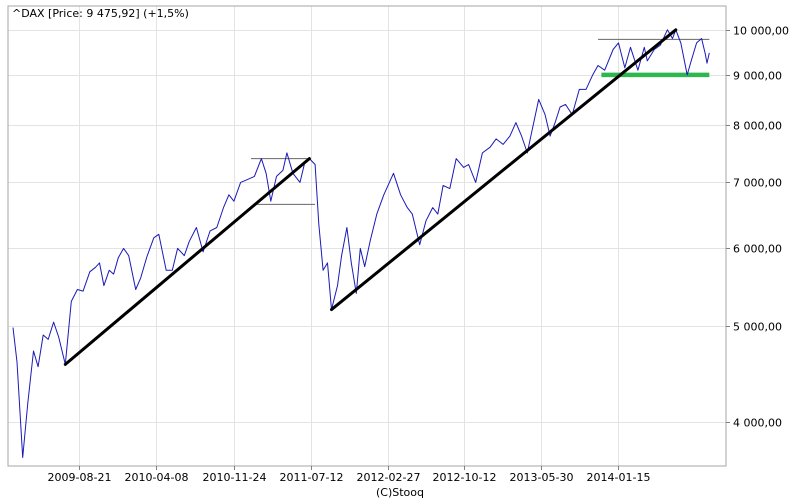 The image size is (800, 500). Describe the element at coordinates (757, 76) in the screenshot. I see `y-tick-label: 9 000,00` at that location.